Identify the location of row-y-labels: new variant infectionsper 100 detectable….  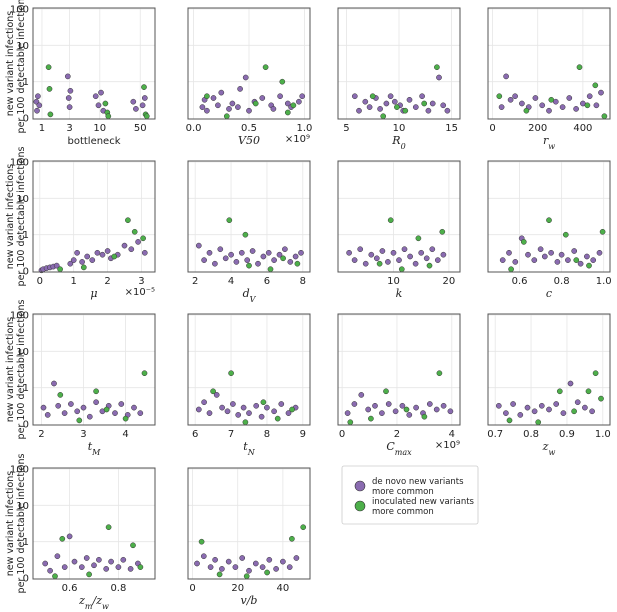
(16, 296).